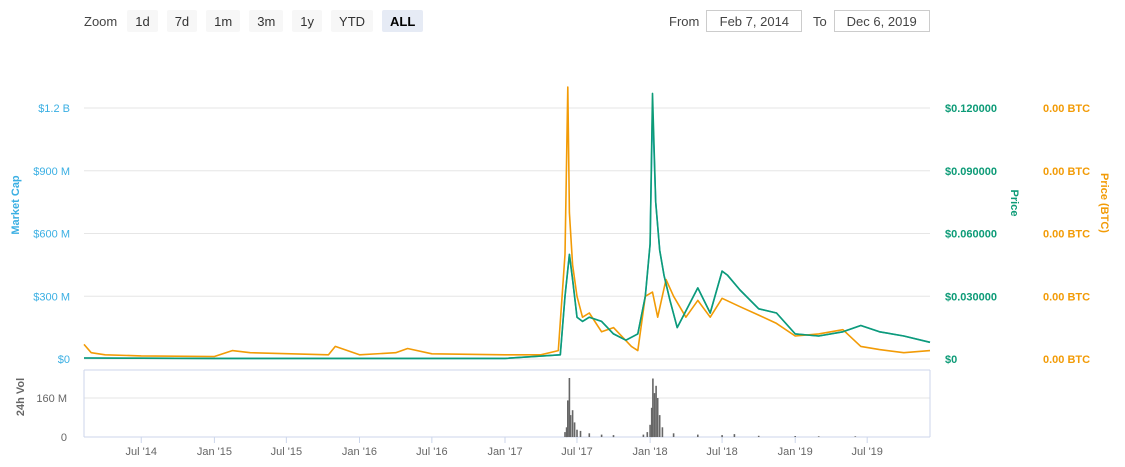 Image resolution: width=1125 pixels, height=467 pixels. What do you see at coordinates (684, 21) in the screenshot?
I see `from-label: From` at bounding box center [684, 21].